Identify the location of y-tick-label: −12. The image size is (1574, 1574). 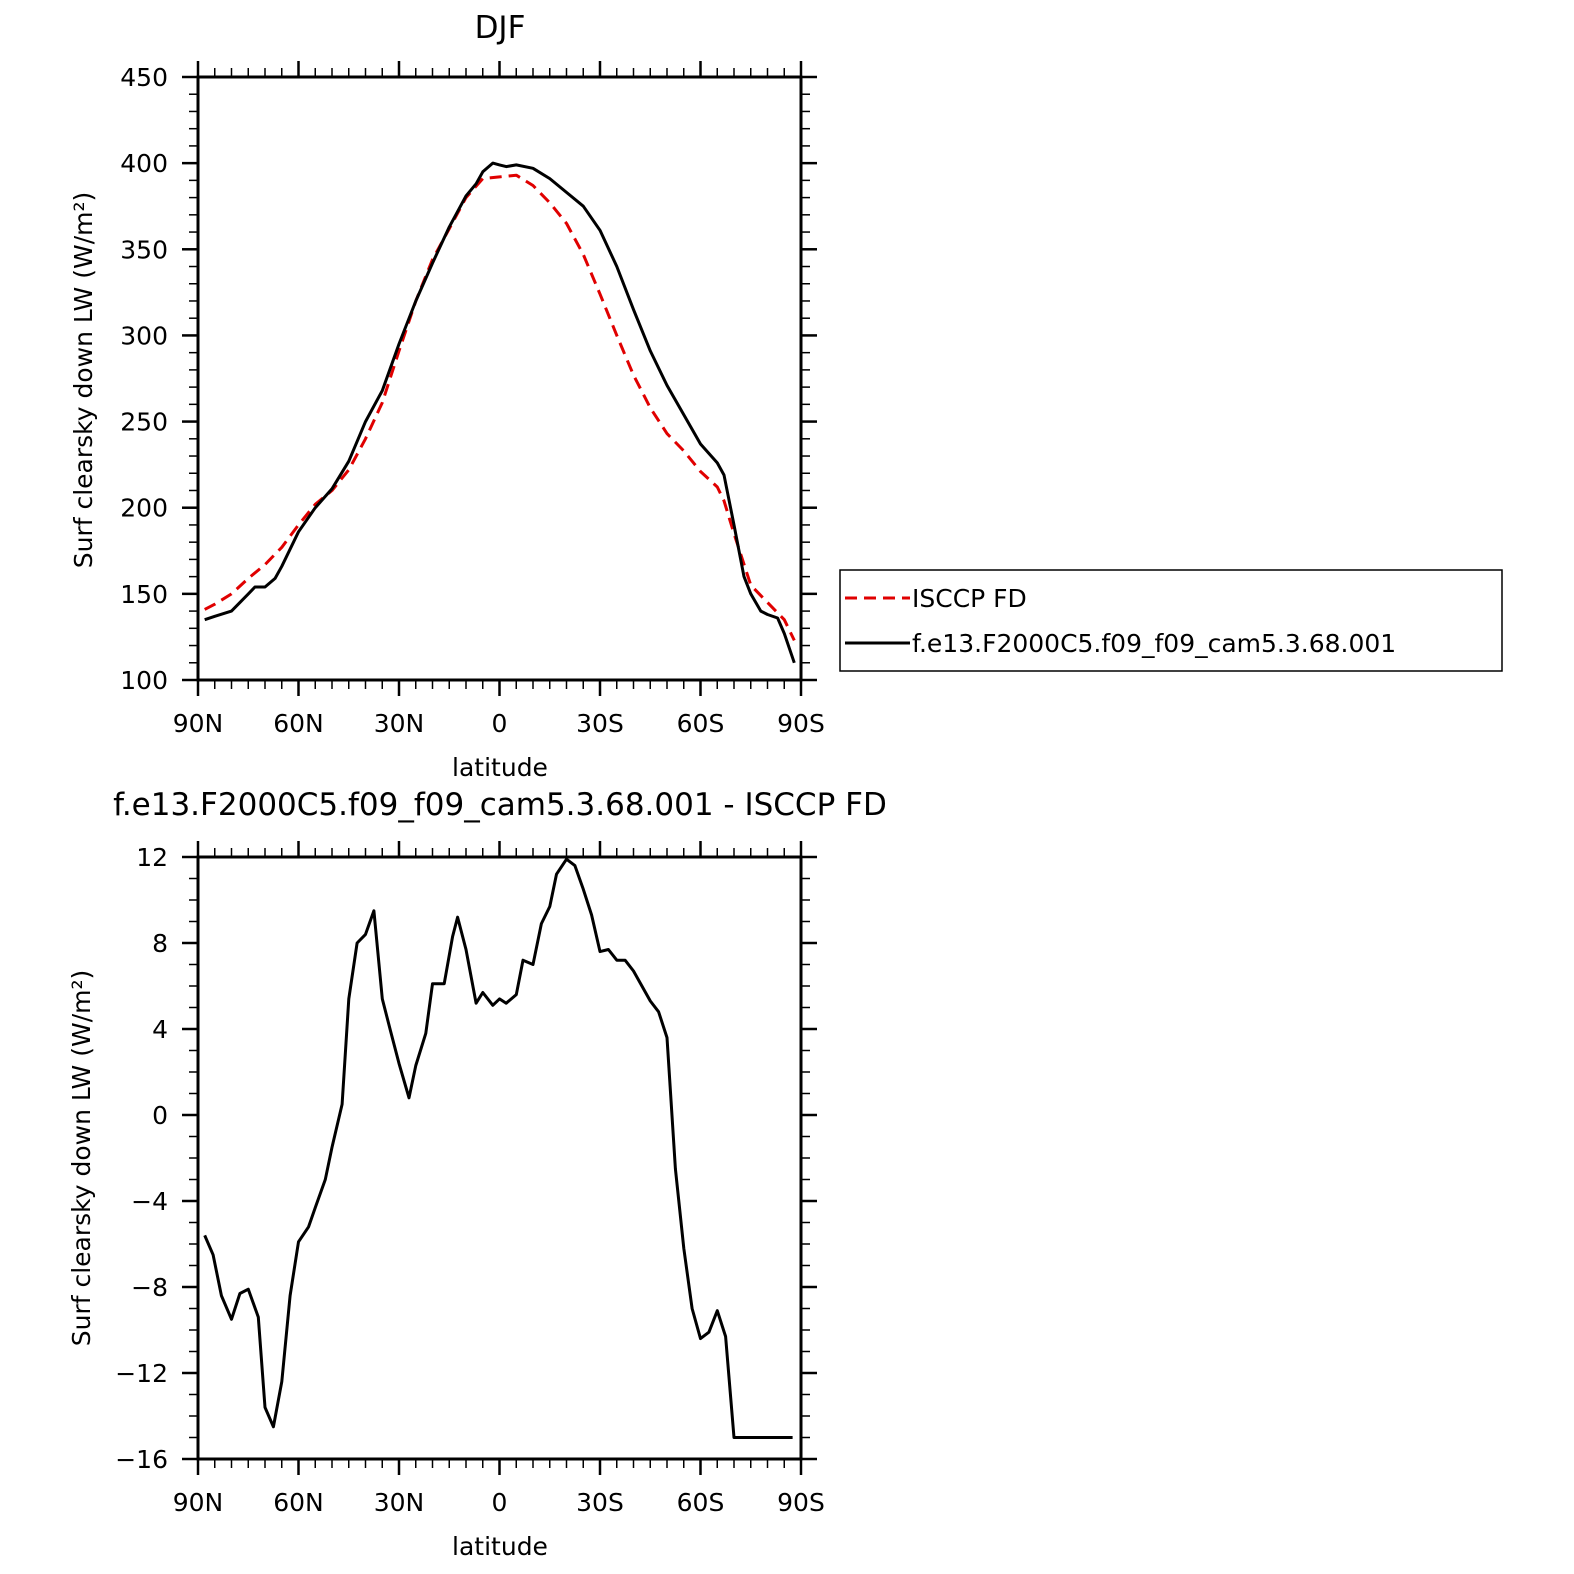
(141, 1373).